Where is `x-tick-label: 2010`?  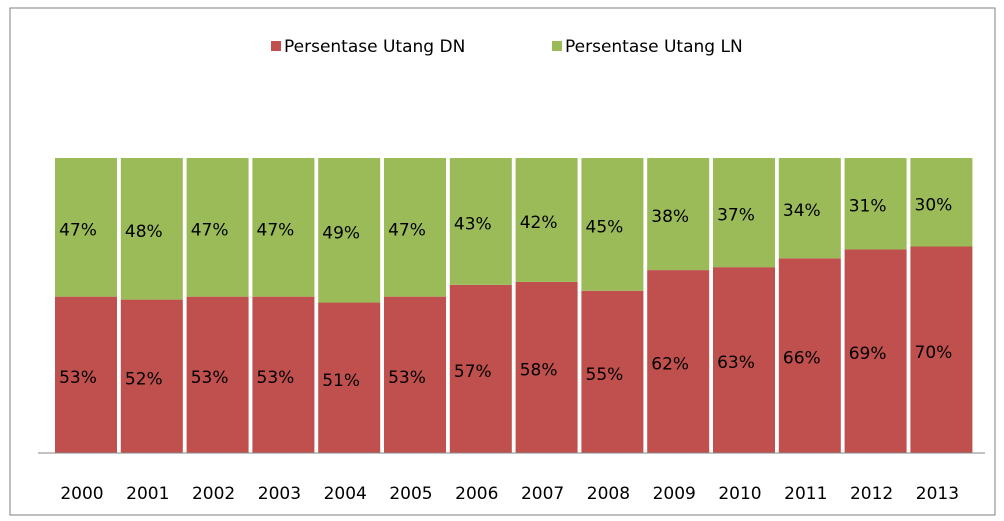 x-tick-label: 2010 is located at coordinates (739, 494).